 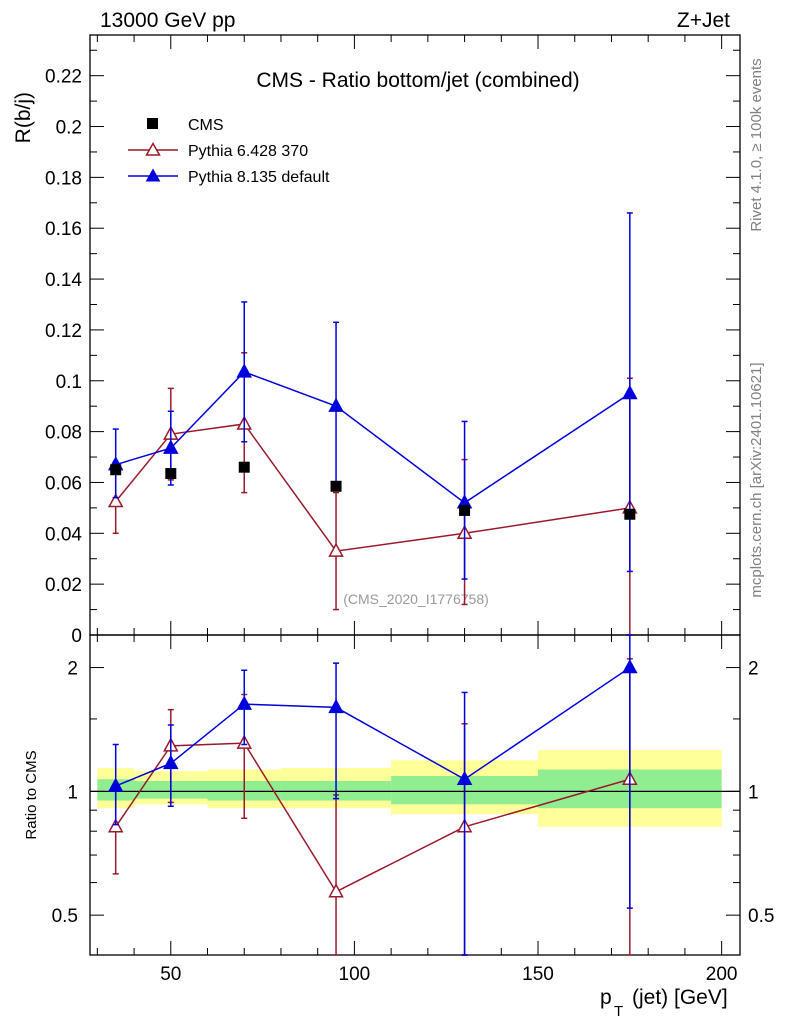 I want to click on legend-marker-pythia6, so click(x=153, y=148).